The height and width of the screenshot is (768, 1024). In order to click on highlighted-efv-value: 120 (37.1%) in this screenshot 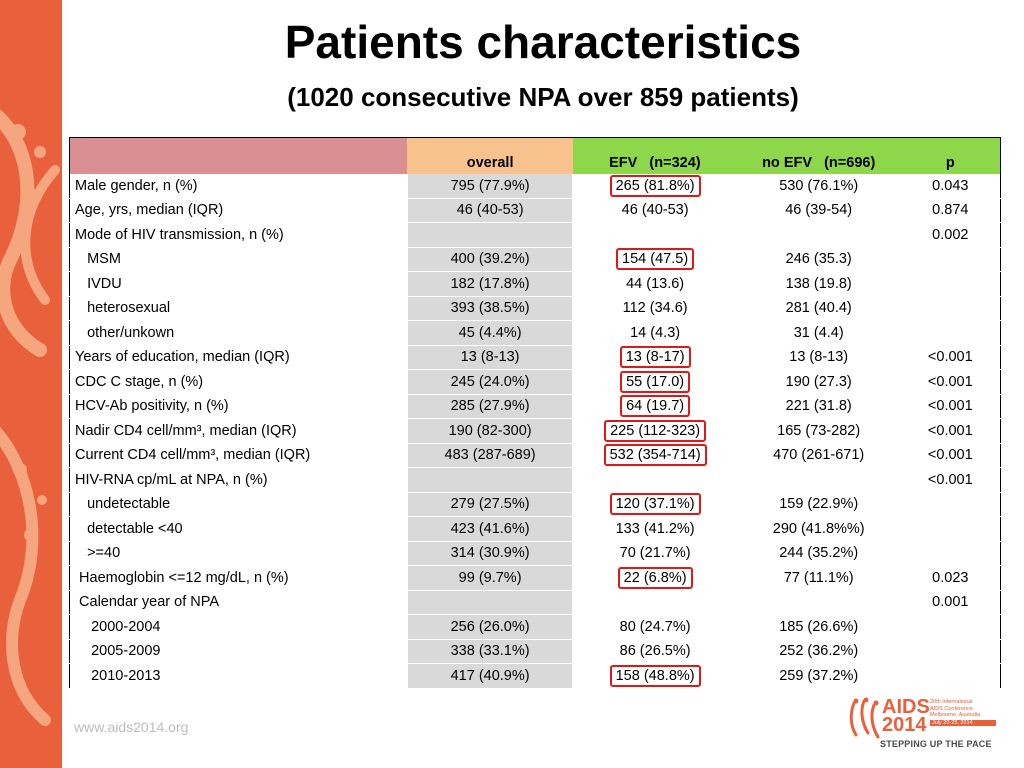, I will do `click(655, 504)`.